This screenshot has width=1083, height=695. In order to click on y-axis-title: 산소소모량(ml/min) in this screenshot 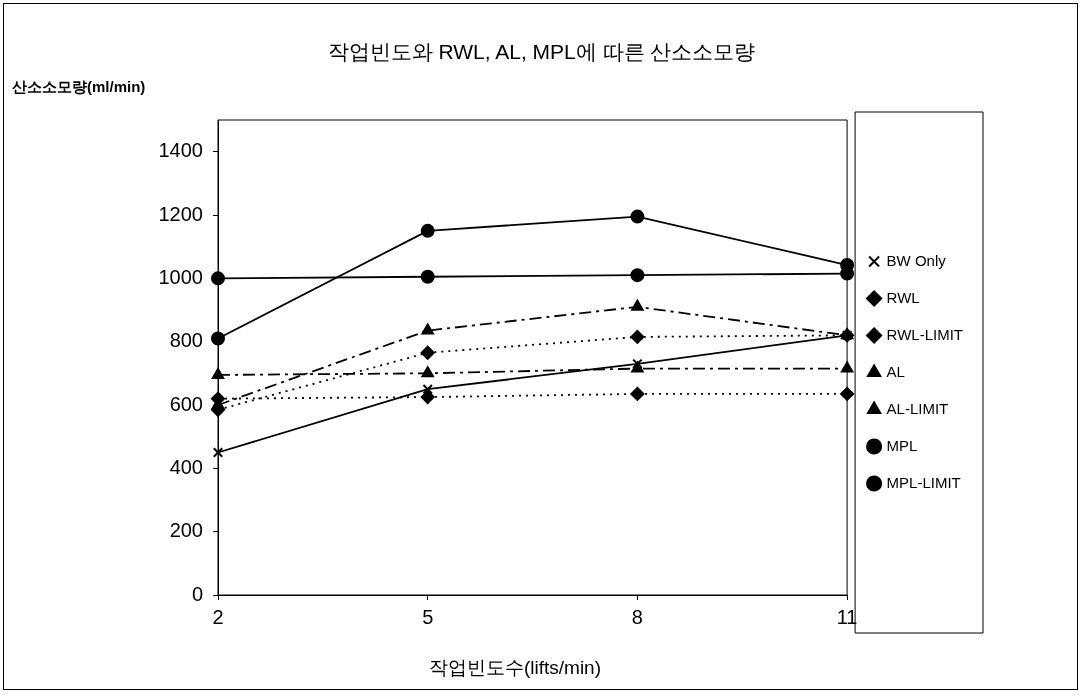, I will do `click(79, 87)`.